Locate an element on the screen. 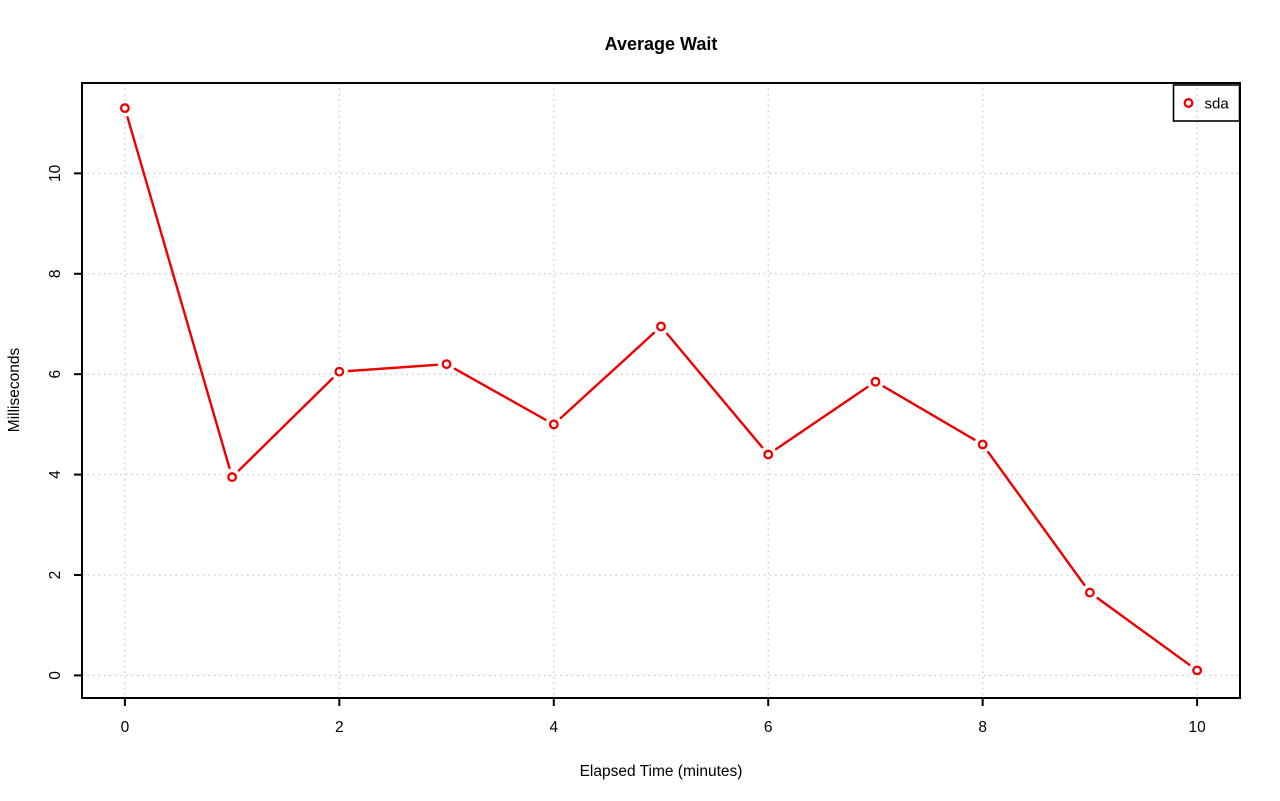 Image resolution: width=1280 pixels, height=801 pixels. x-tick-label: 10 is located at coordinates (1197, 727).